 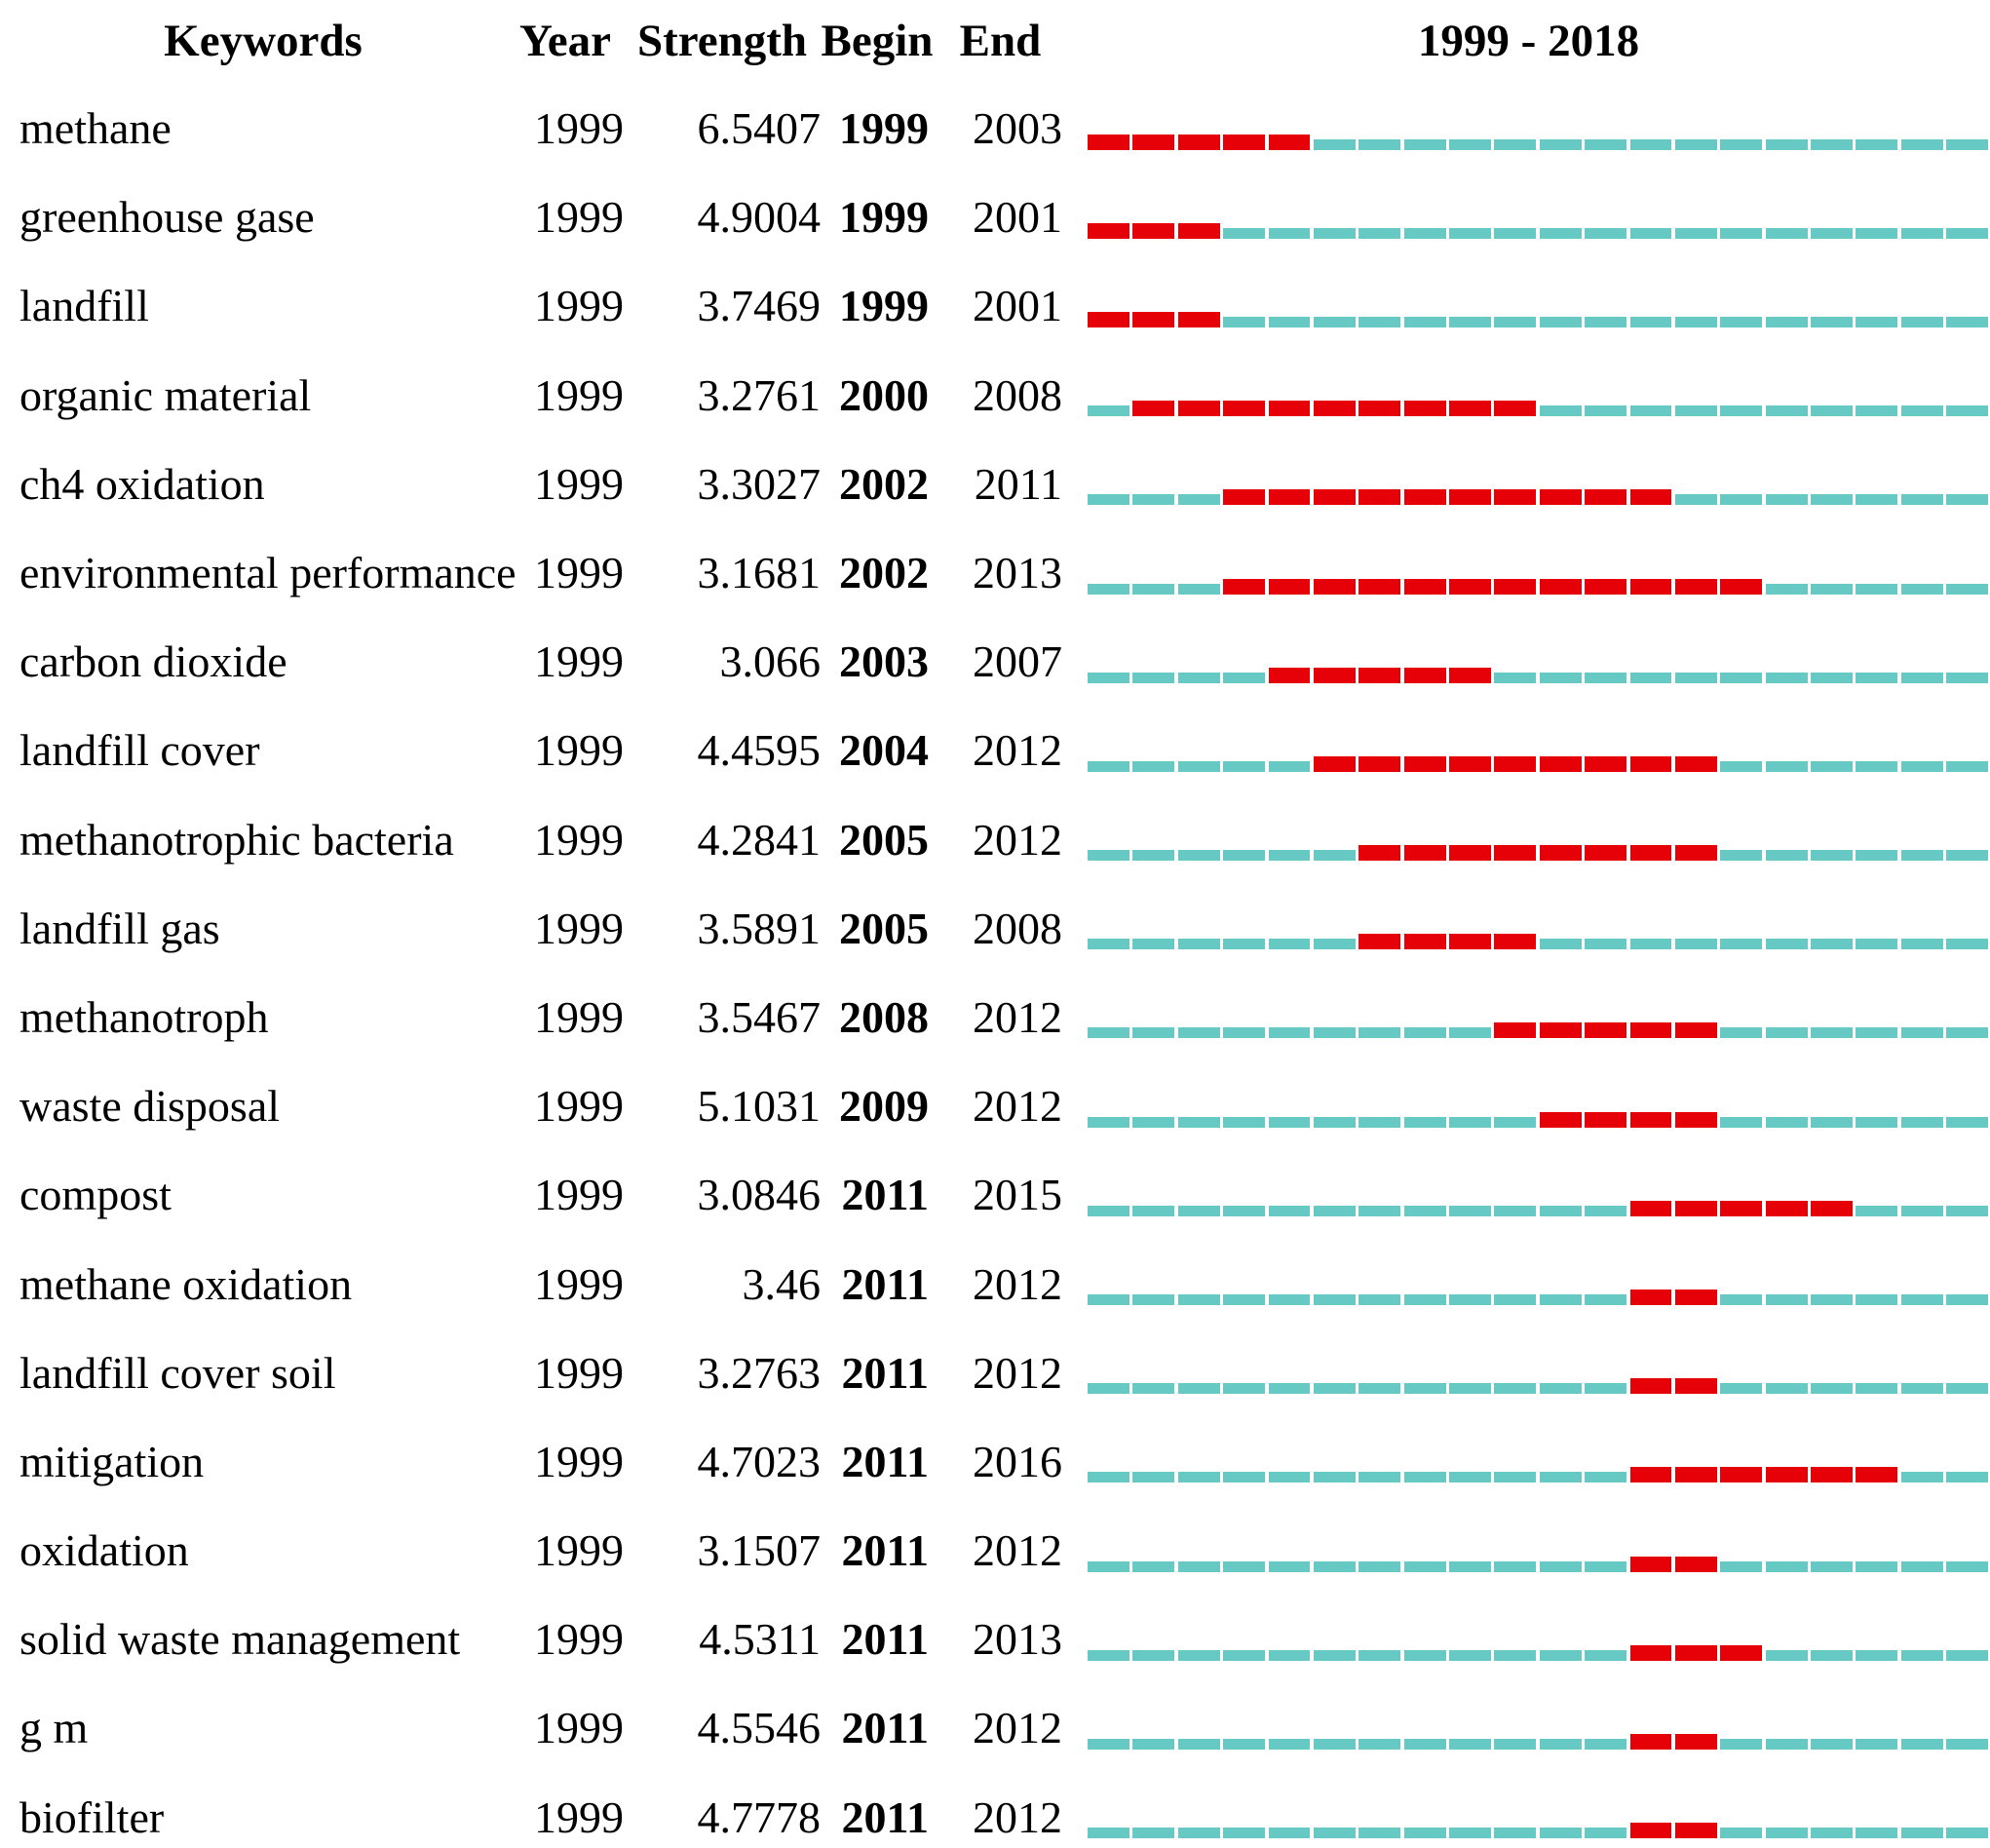 What do you see at coordinates (1877, 944) in the screenshot?
I see `timeline-segment-2016` at bounding box center [1877, 944].